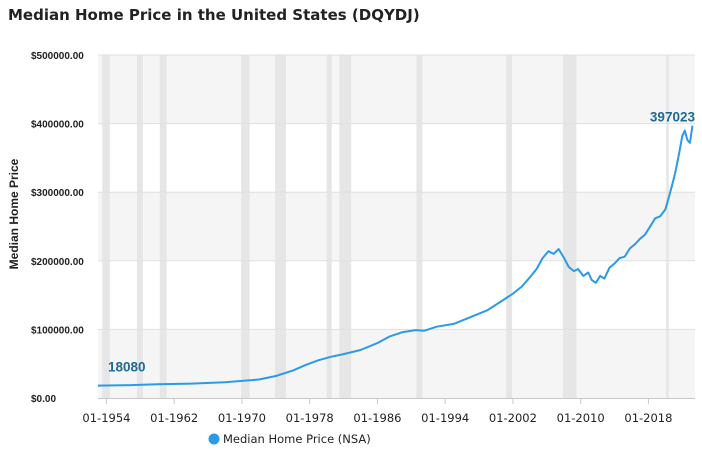  What do you see at coordinates (513, 418) in the screenshot?
I see `x-tick-label: 01-2002` at bounding box center [513, 418].